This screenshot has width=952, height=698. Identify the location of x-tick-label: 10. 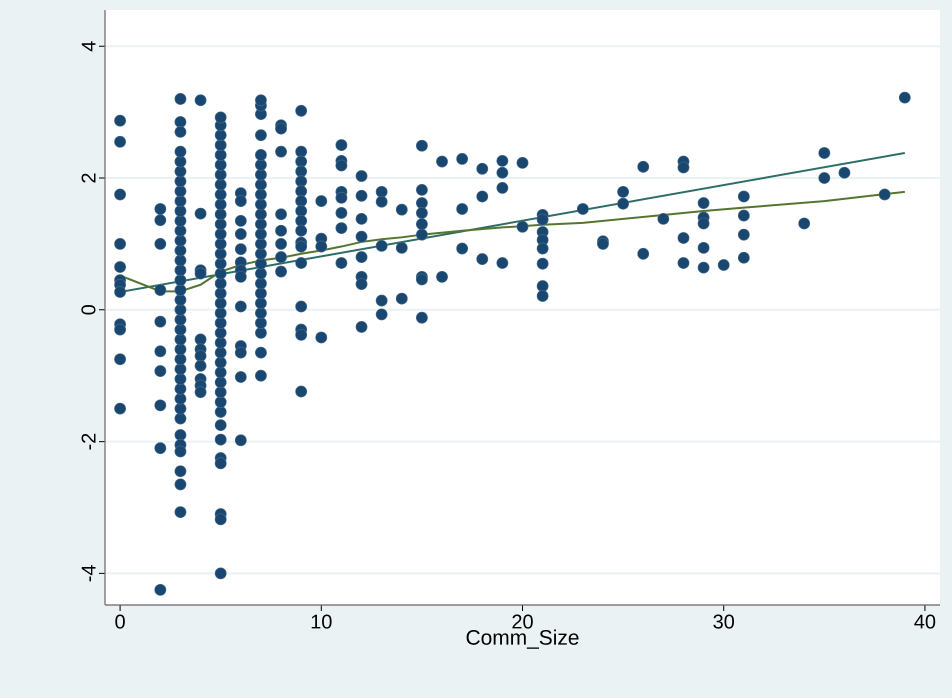
(322, 621).